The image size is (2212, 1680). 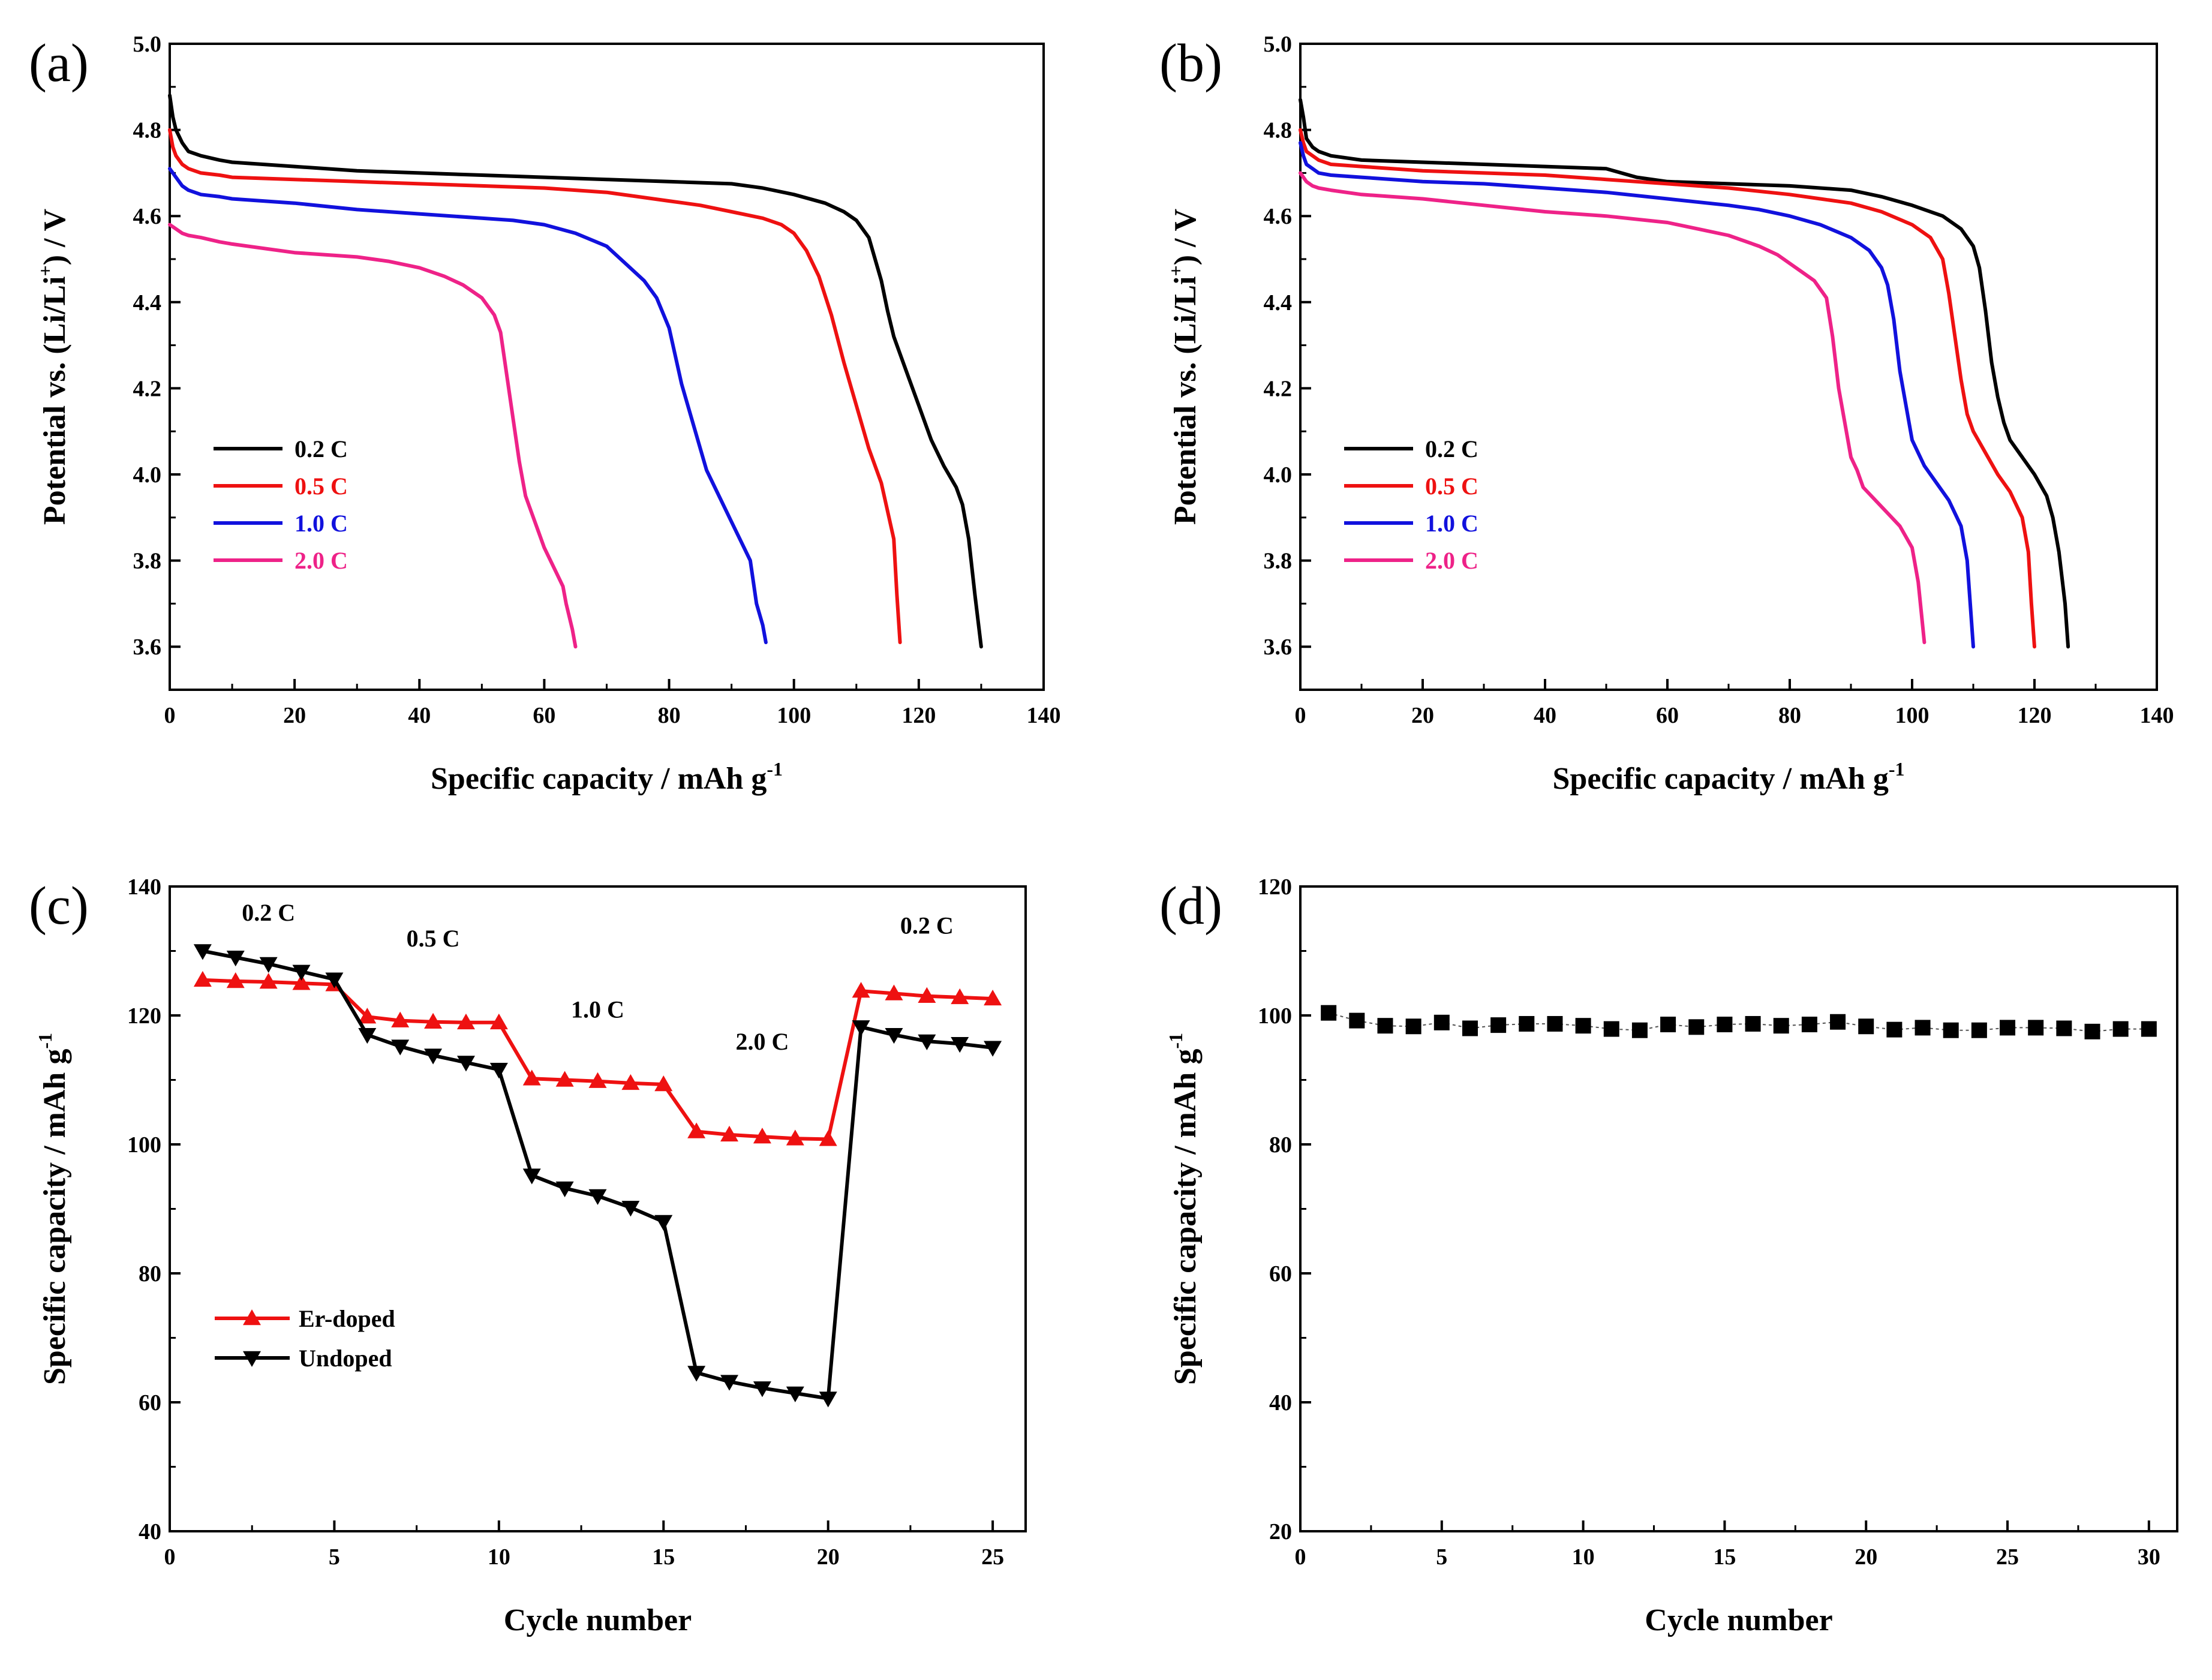 I want to click on y-tick-label: 3.6, so click(x=1278, y=648).